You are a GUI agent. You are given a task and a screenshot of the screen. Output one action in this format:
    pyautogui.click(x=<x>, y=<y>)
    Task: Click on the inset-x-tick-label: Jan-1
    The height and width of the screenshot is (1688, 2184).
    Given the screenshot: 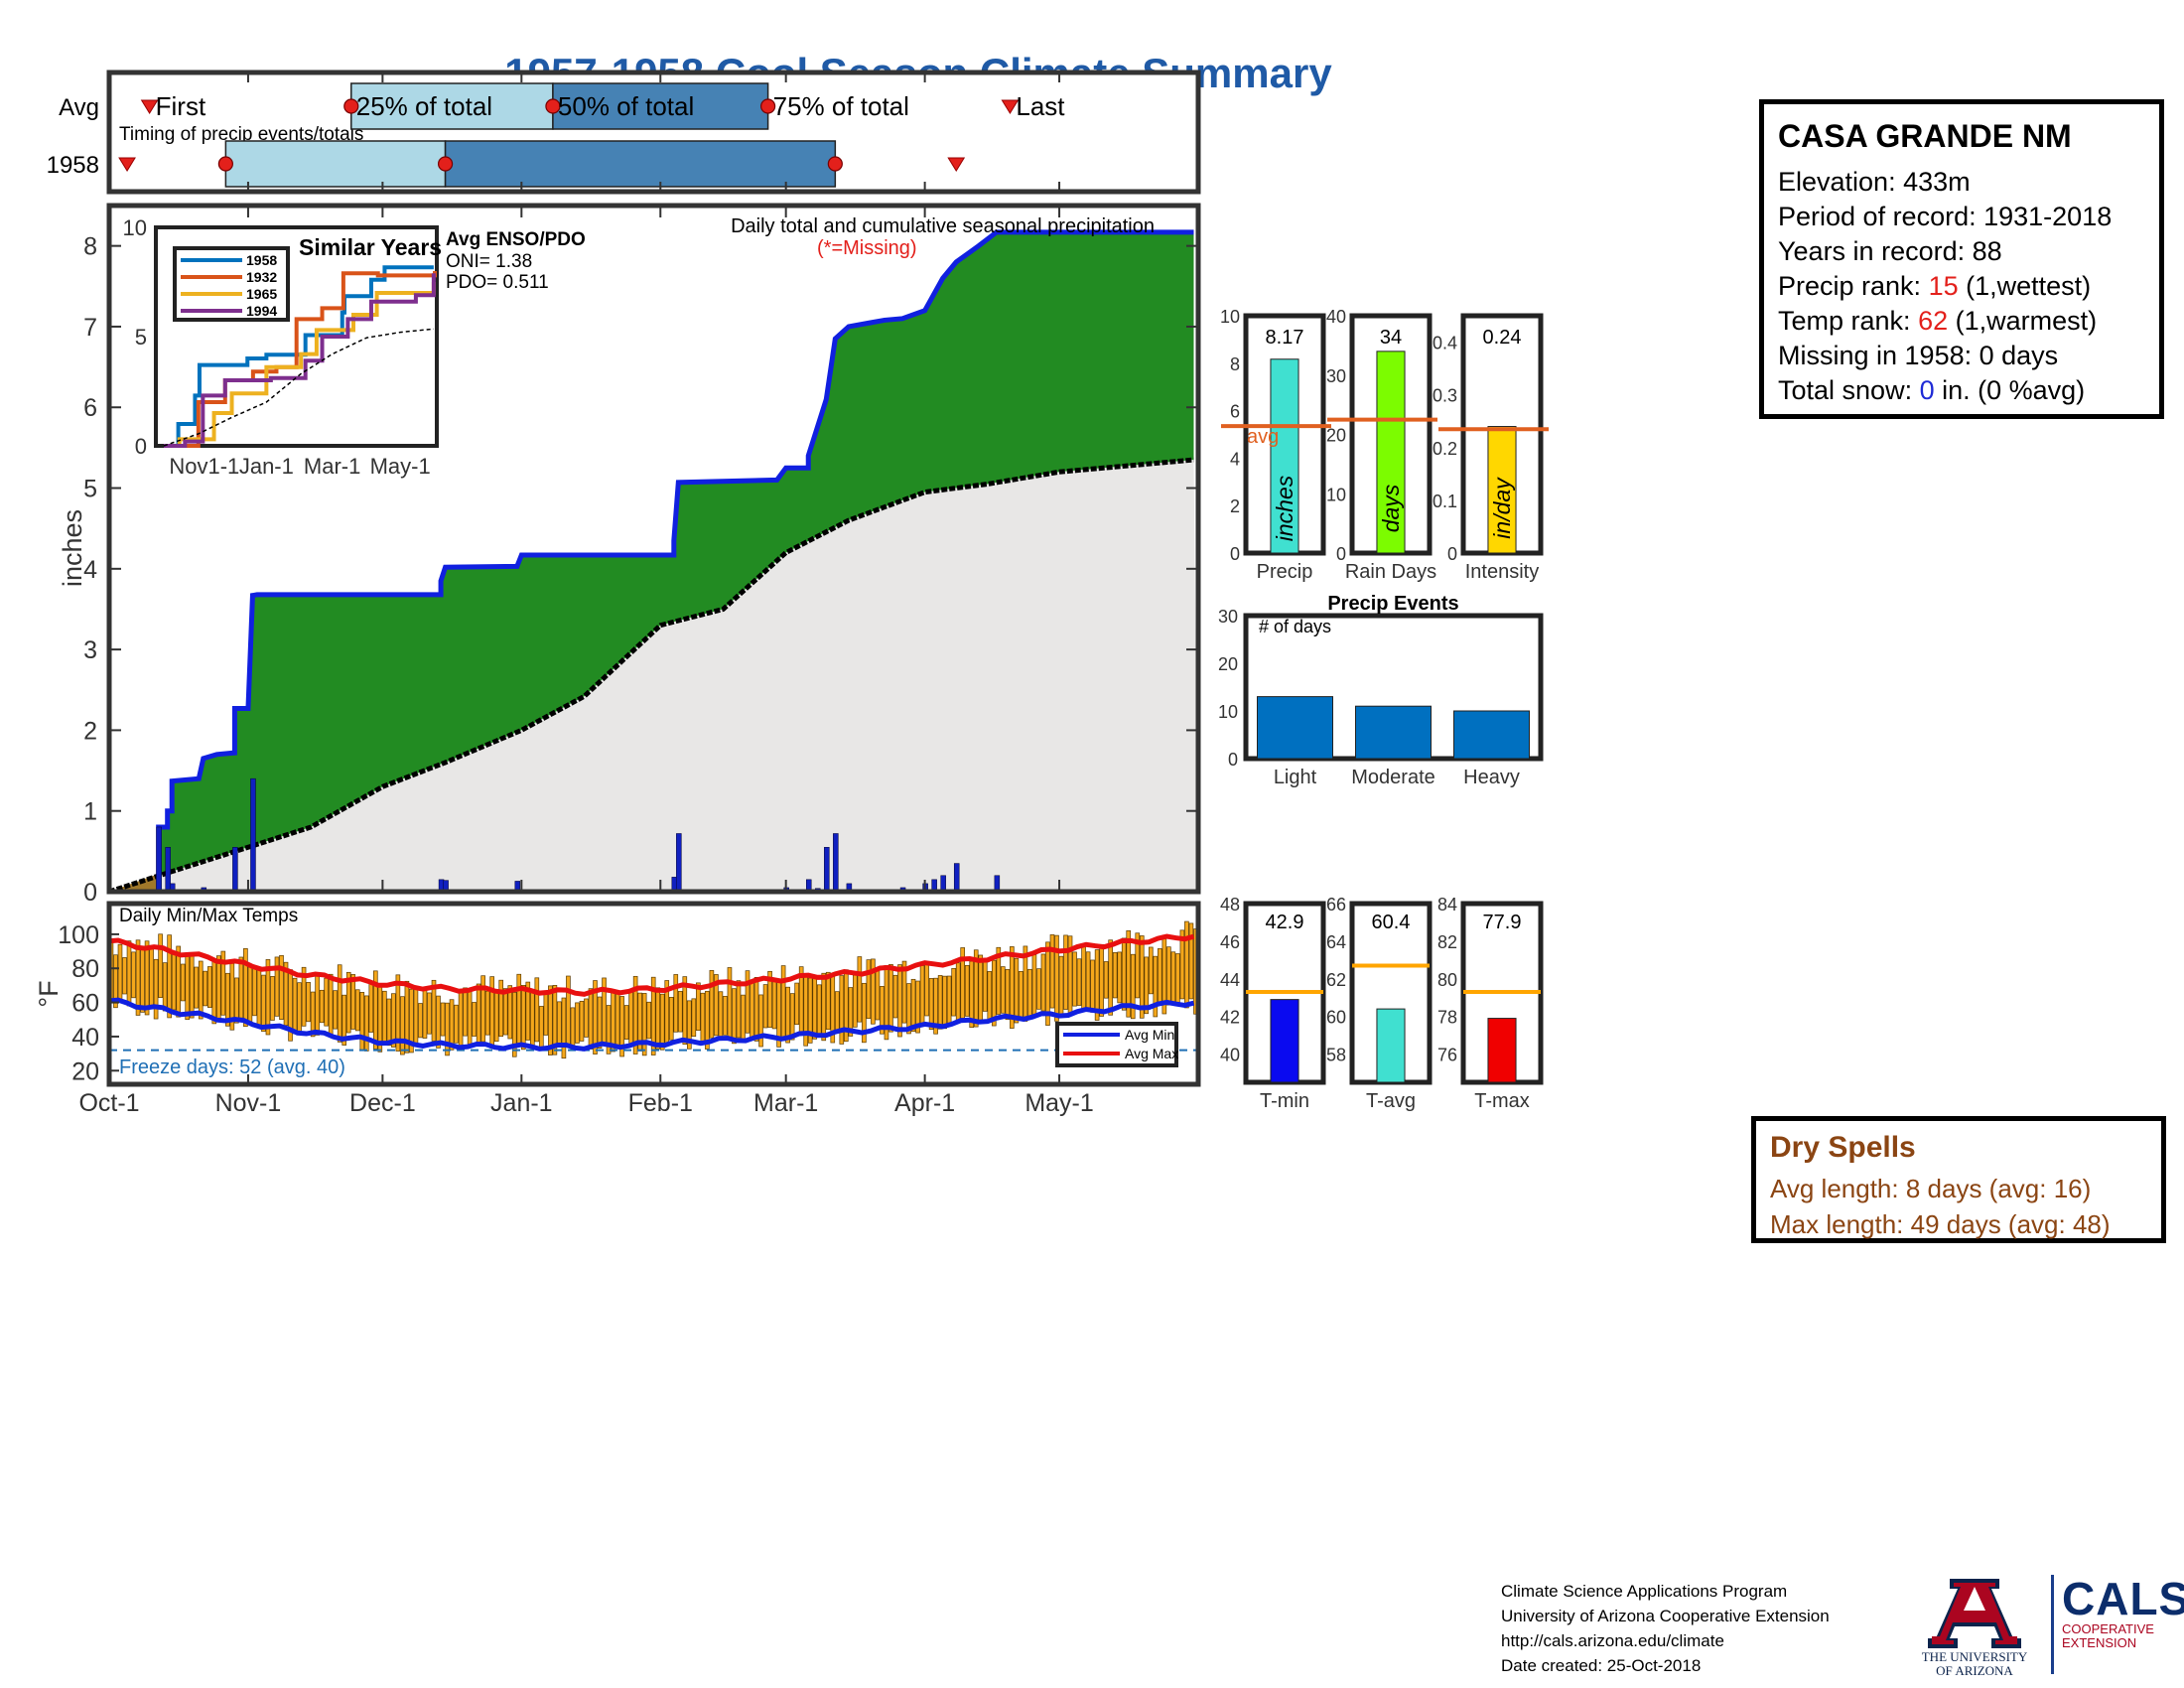 What is the action you would take?
    pyautogui.click(x=266, y=466)
    